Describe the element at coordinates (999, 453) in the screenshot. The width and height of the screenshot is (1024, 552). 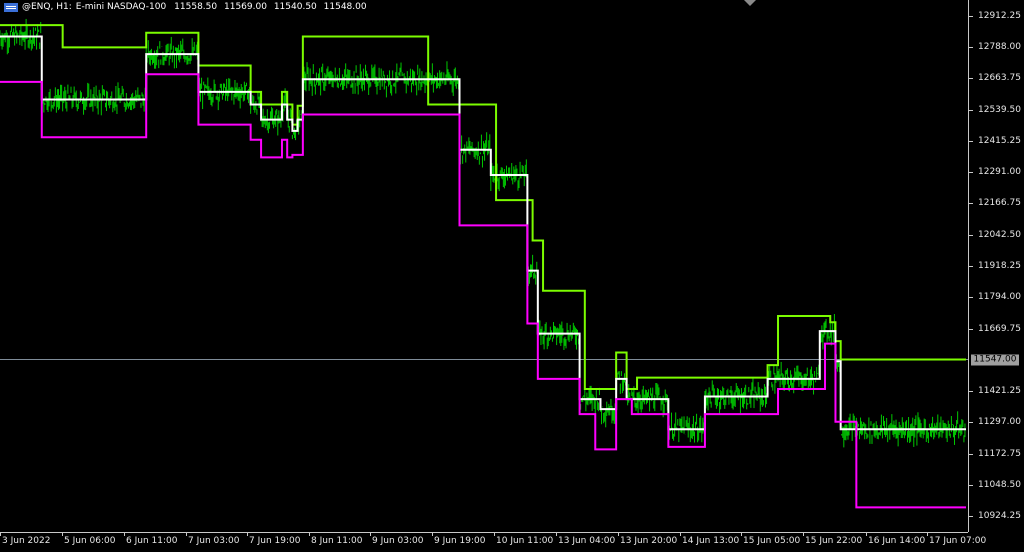
I see `price-tick-label: 11172.75` at that location.